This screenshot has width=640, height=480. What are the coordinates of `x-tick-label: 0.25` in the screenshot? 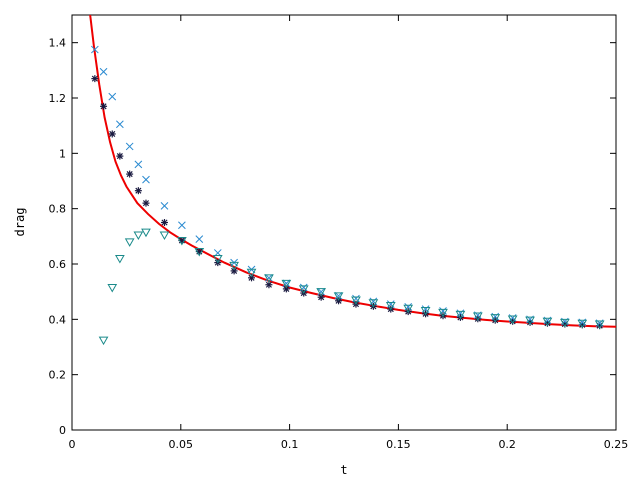 It's located at (616, 444).